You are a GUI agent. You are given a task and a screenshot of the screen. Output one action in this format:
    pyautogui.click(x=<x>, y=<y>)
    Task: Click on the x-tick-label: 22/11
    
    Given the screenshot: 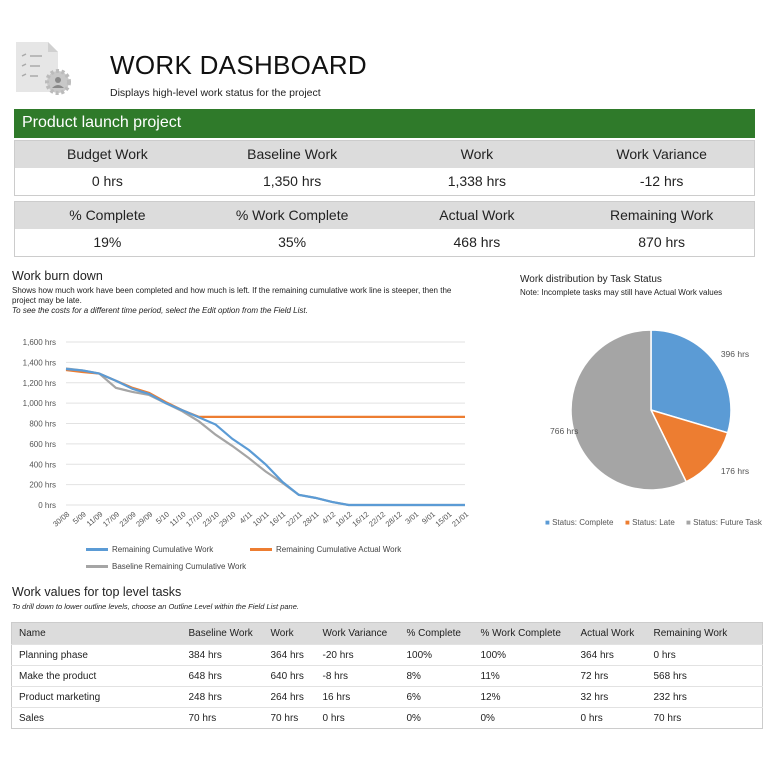 What is the action you would take?
    pyautogui.click(x=294, y=519)
    